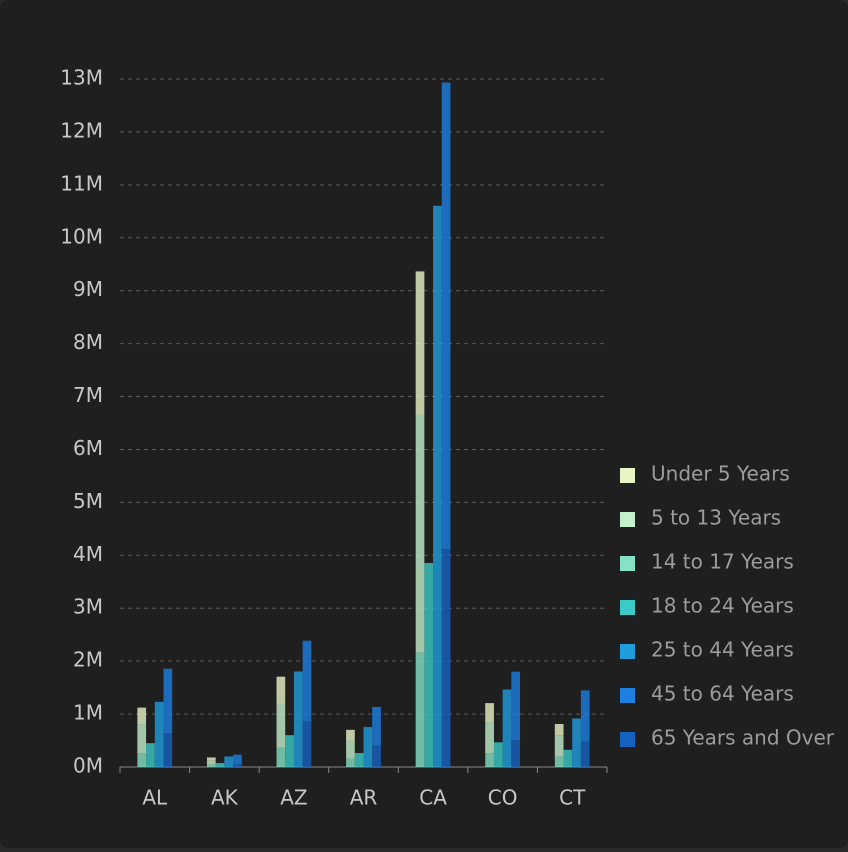 The image size is (848, 852). What do you see at coordinates (88, 448) in the screenshot?
I see `y-tick-label: 6M` at bounding box center [88, 448].